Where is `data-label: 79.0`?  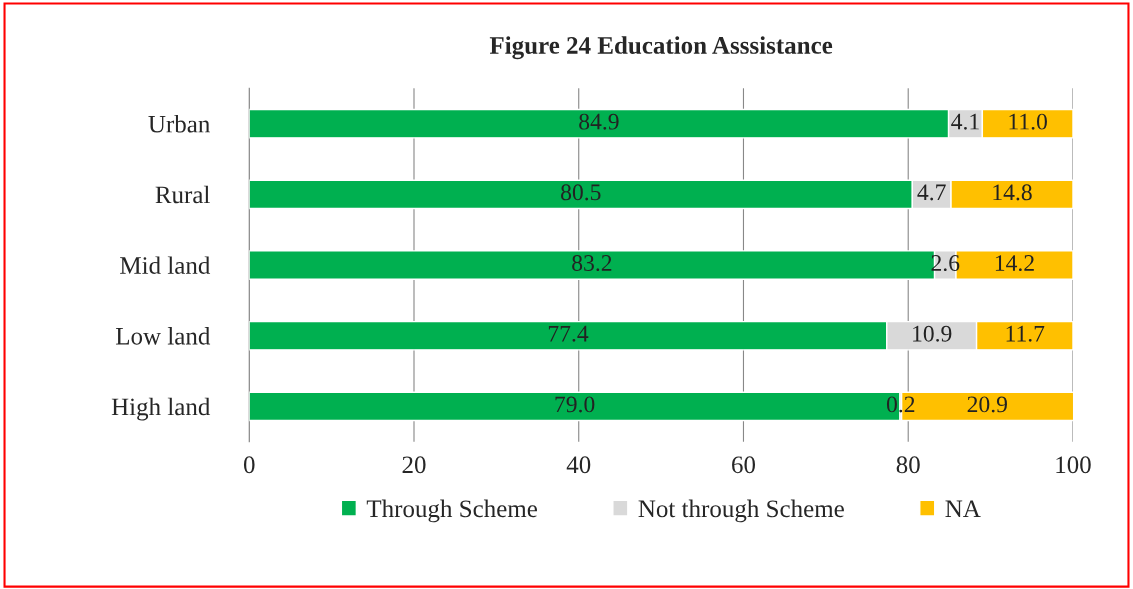 data-label: 79.0 is located at coordinates (575, 404).